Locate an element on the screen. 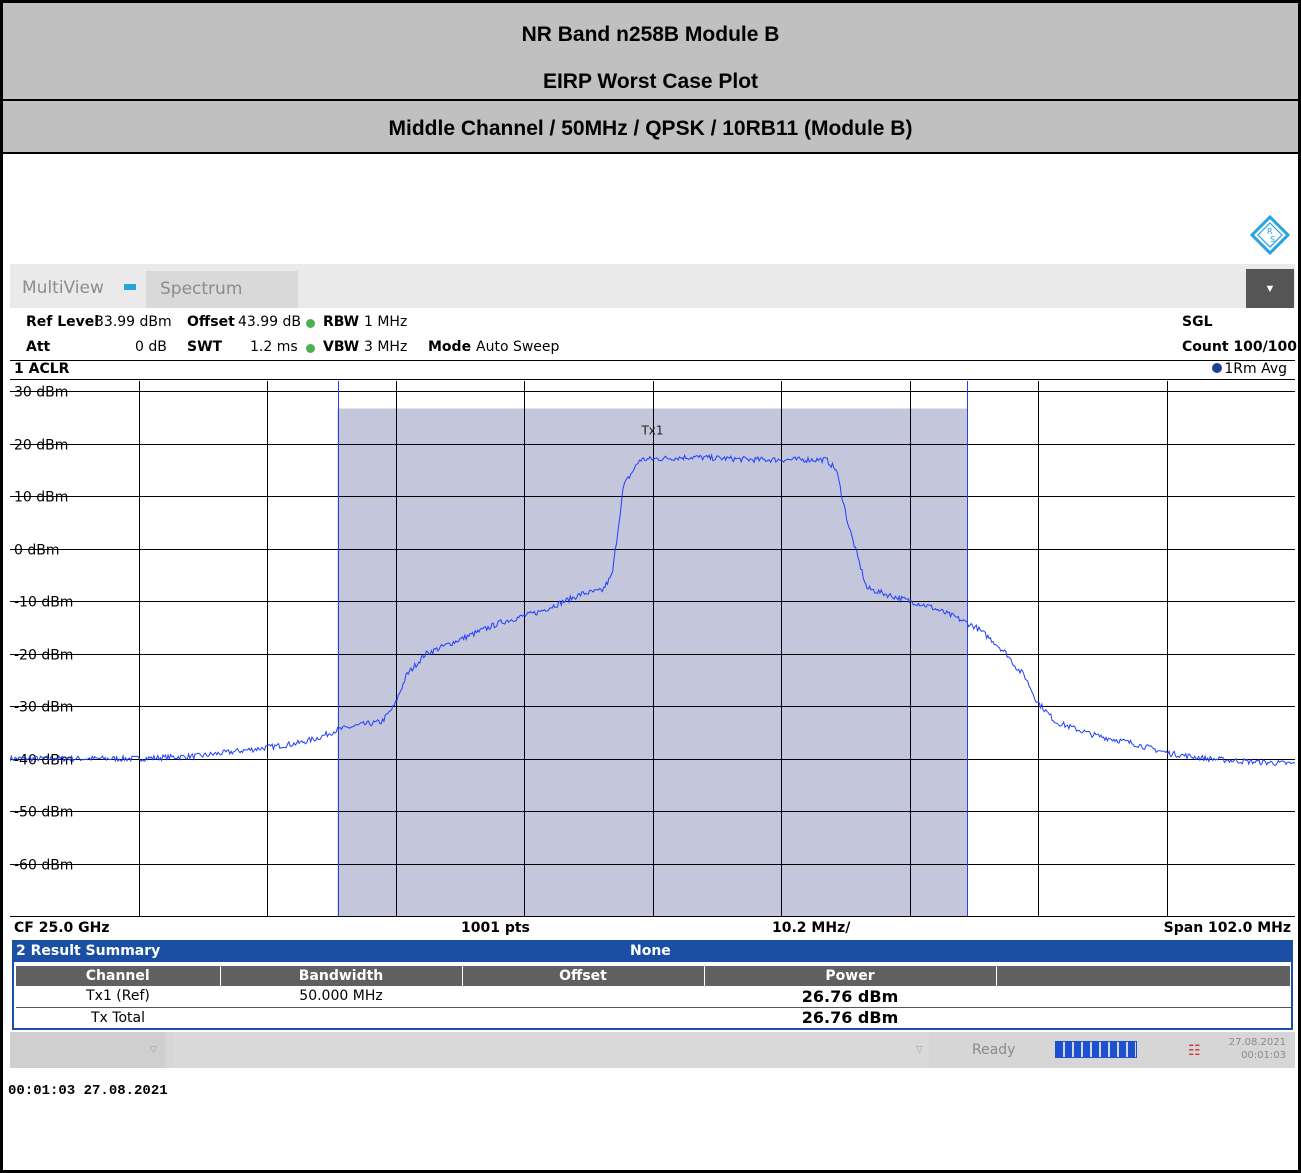 The width and height of the screenshot is (1301, 1173). mode-label: Mode is located at coordinates (450, 347).